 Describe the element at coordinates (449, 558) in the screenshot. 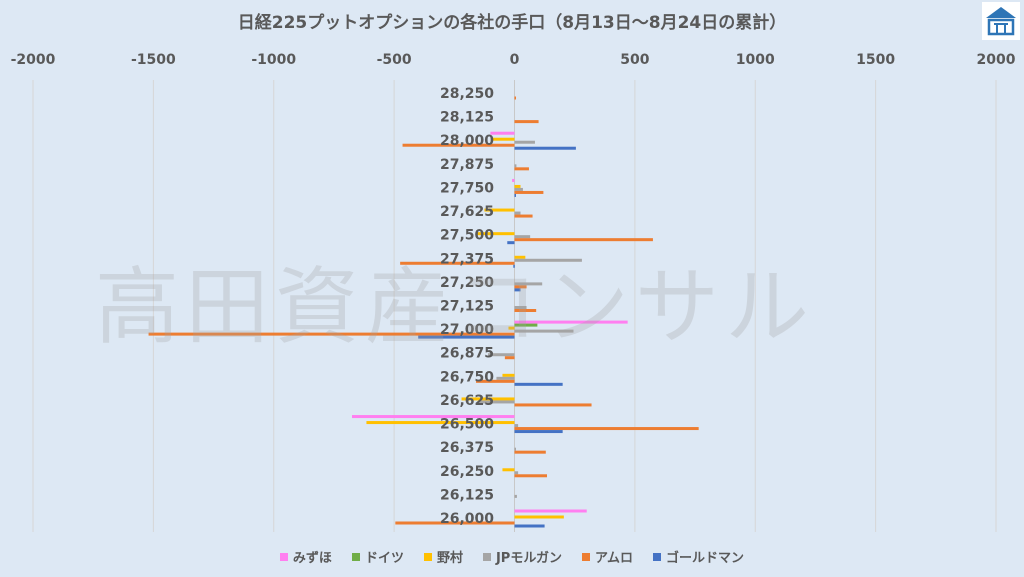

I see `legend-label: 野村` at that location.